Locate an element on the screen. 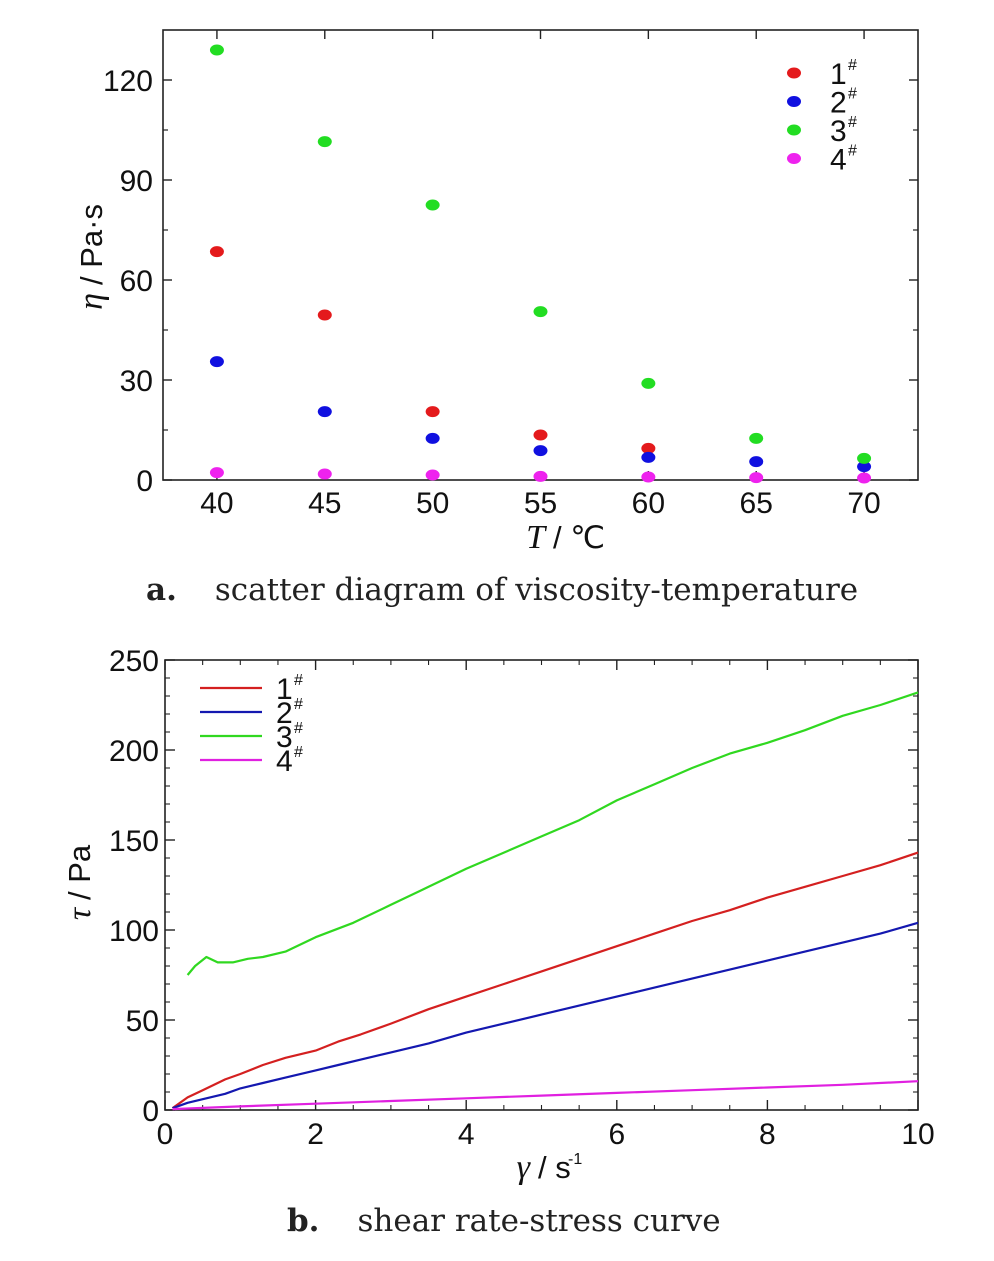 Image resolution: width=994 pixels, height=1261 pixels. y-tick-label: 120 is located at coordinates (128, 81).